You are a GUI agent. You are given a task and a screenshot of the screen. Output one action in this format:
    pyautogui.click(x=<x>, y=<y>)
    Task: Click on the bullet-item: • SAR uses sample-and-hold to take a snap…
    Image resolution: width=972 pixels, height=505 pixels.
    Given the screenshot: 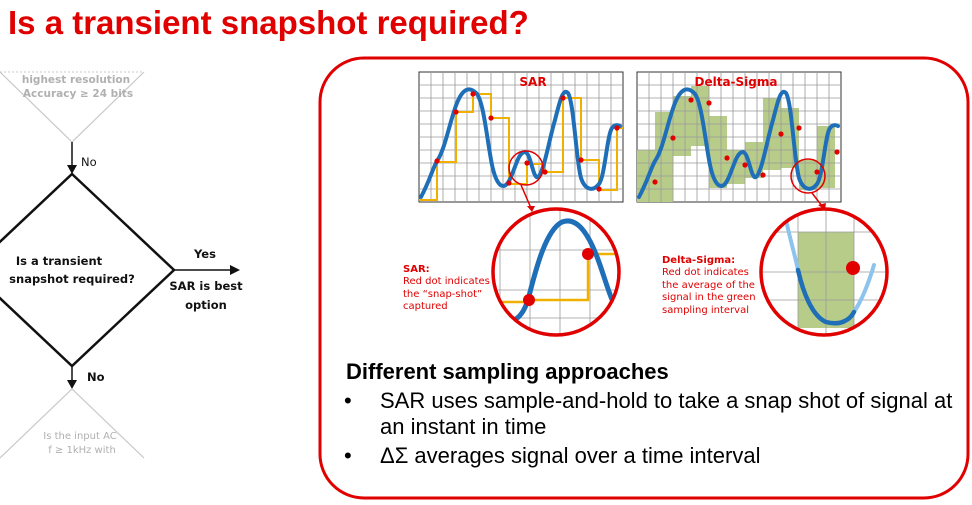 What is the action you would take?
    pyautogui.click(x=652, y=414)
    